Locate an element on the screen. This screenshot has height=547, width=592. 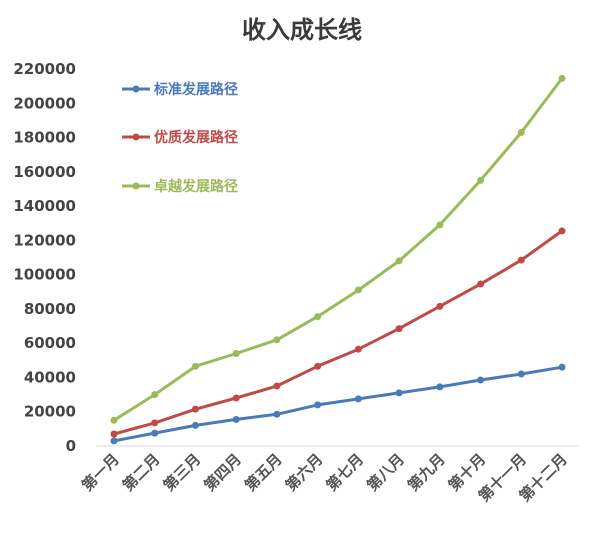
y-tick-label: 0 is located at coordinates (71, 446).